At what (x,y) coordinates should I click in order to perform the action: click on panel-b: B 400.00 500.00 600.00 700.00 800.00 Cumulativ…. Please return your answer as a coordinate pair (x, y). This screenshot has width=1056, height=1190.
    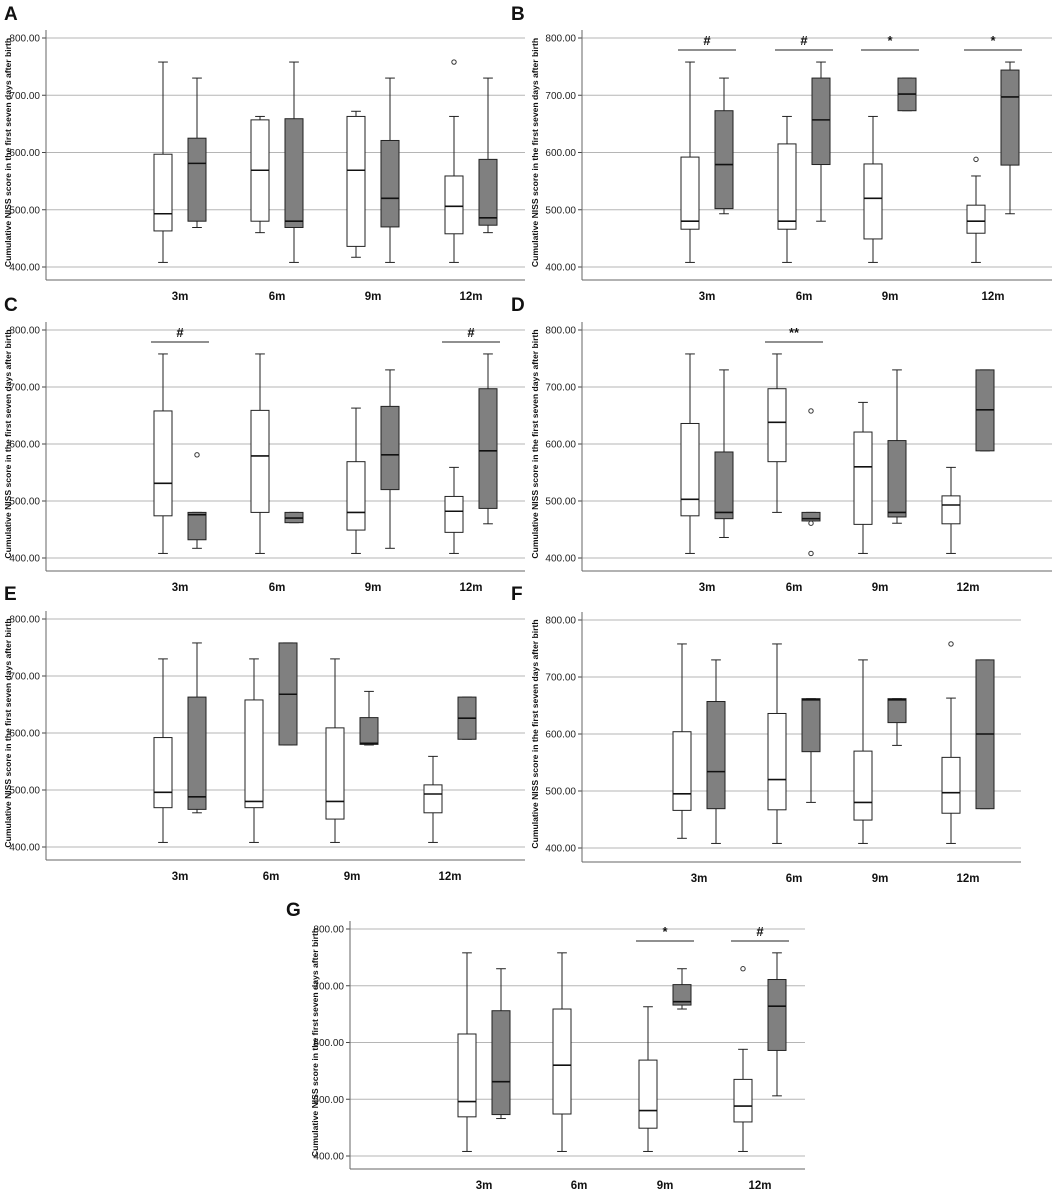
    Looking at the image, I should click on (781, 153).